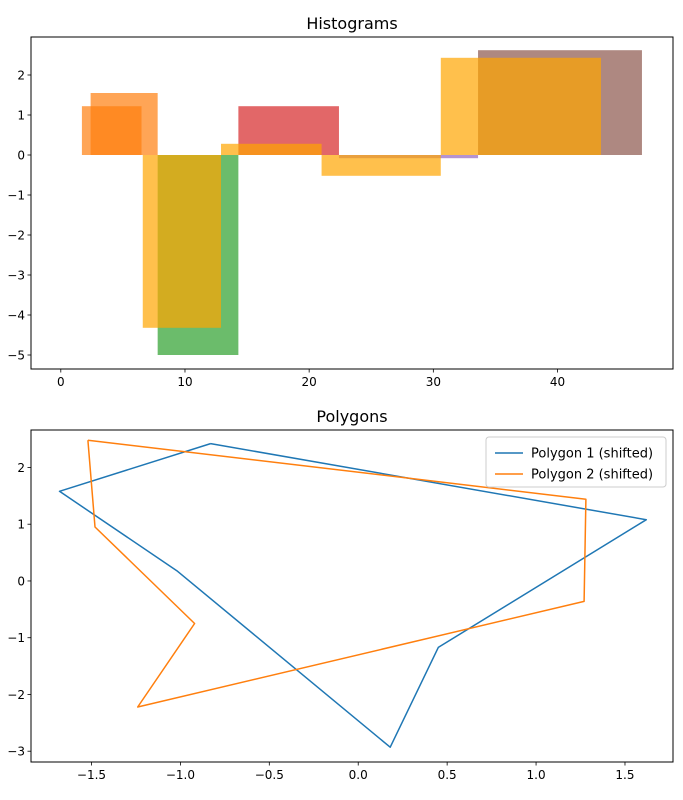  I want to click on polygon-legend: Polygon 1 (shifted) Polygon 2 (shifted), so click(576, 462).